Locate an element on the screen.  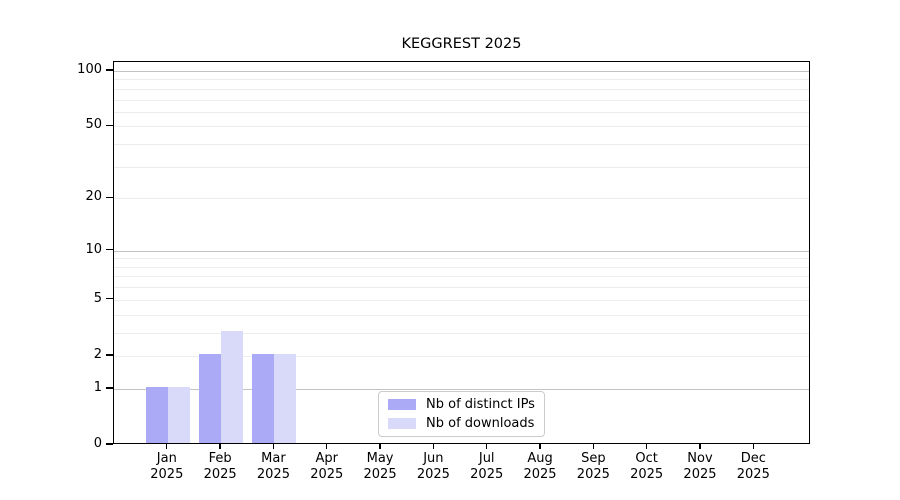
x-tick-label-sep: Sep 2025 is located at coordinates (593, 466).